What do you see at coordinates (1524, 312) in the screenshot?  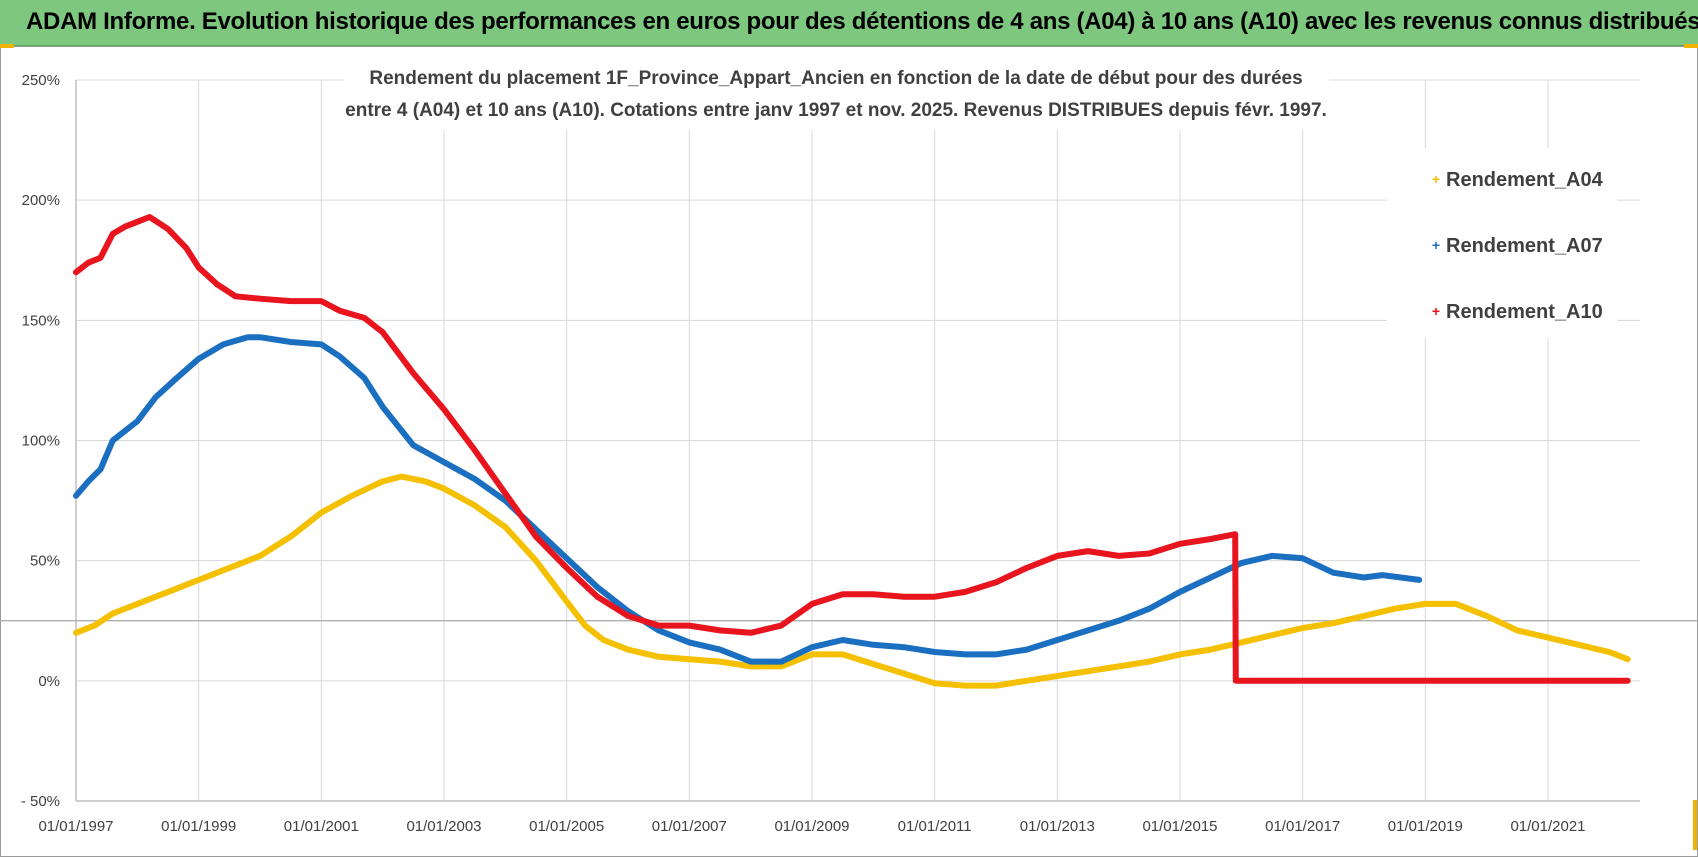 I see `legend-label: Rendement_A10` at bounding box center [1524, 312].